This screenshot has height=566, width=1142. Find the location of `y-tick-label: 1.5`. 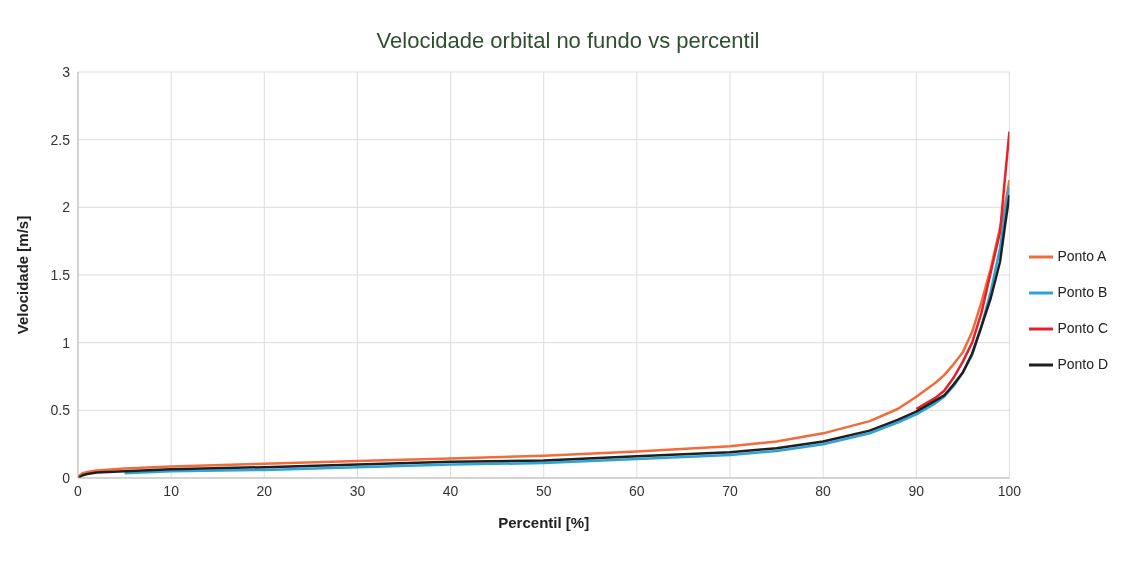

y-tick-label: 1.5 is located at coordinates (60, 274).